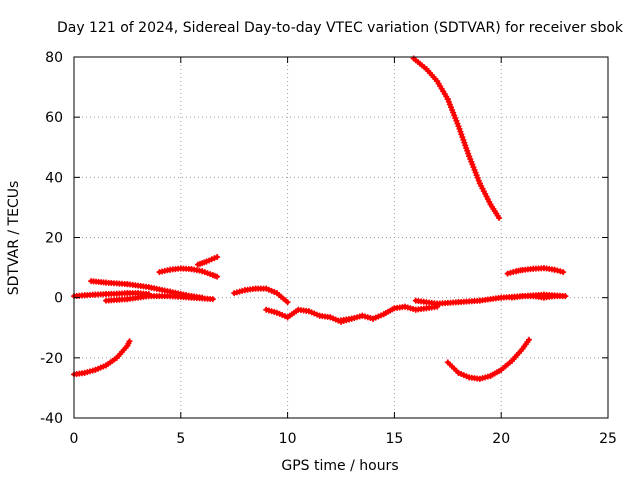 The width and height of the screenshot is (640, 480). Describe the element at coordinates (74, 439) in the screenshot. I see `x-tick-label: 0` at that location.